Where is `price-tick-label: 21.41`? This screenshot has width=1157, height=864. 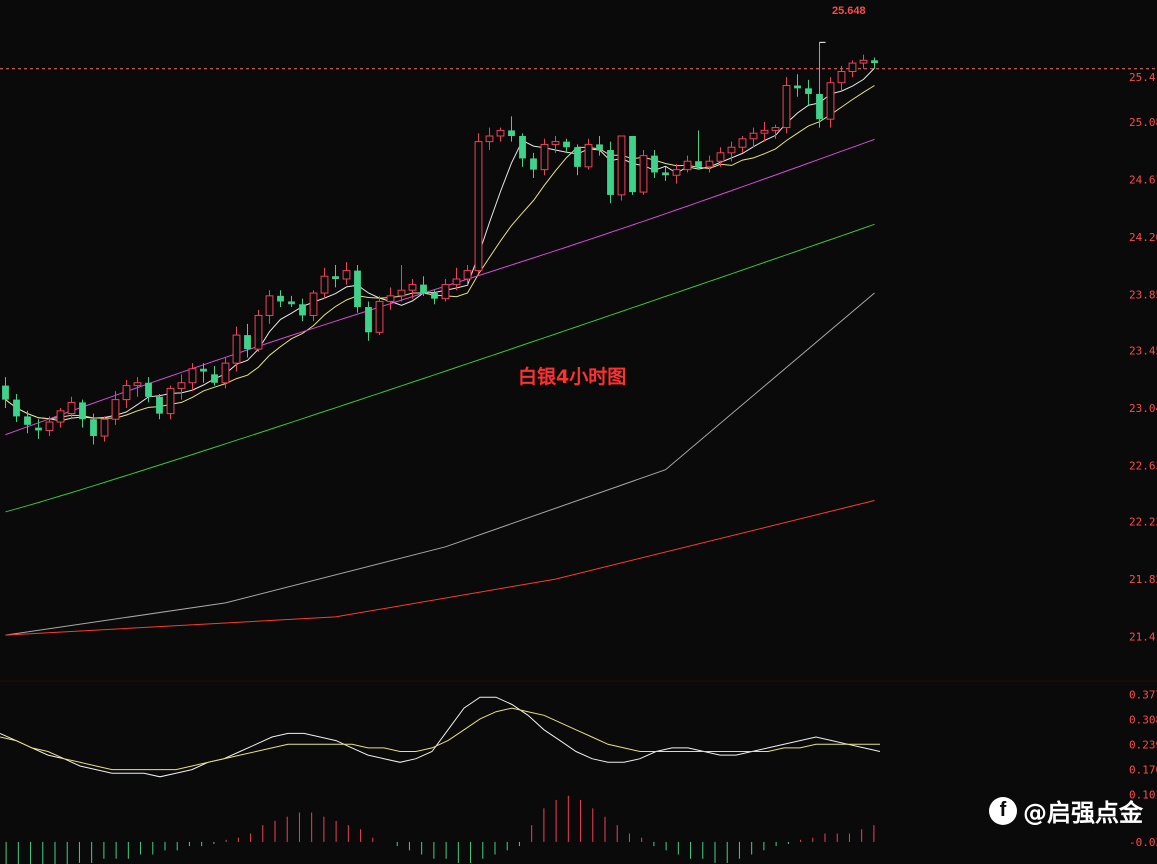 price-tick-label: 21.41 is located at coordinates (1143, 637).